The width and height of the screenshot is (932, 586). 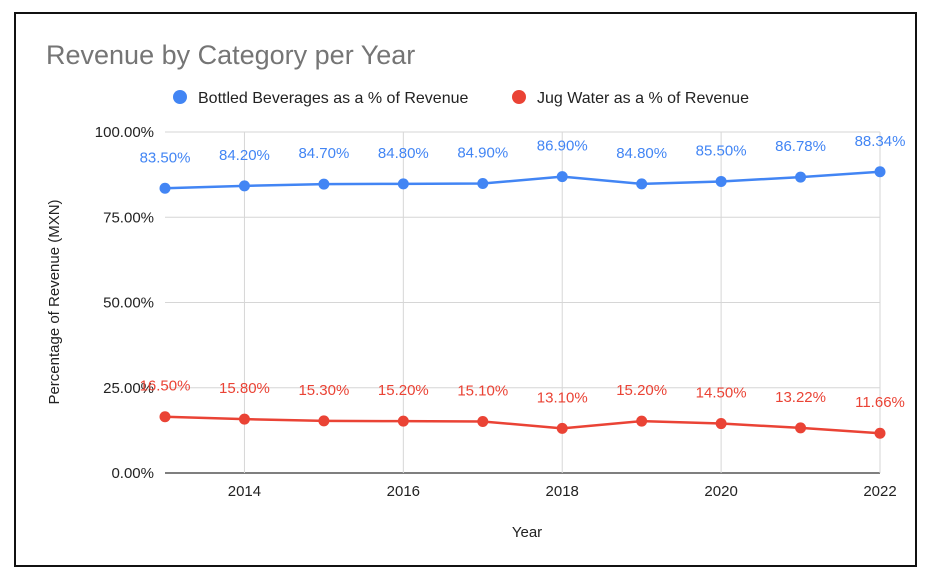 What do you see at coordinates (165, 157) in the screenshot?
I see `data-label: 83.50%` at bounding box center [165, 157].